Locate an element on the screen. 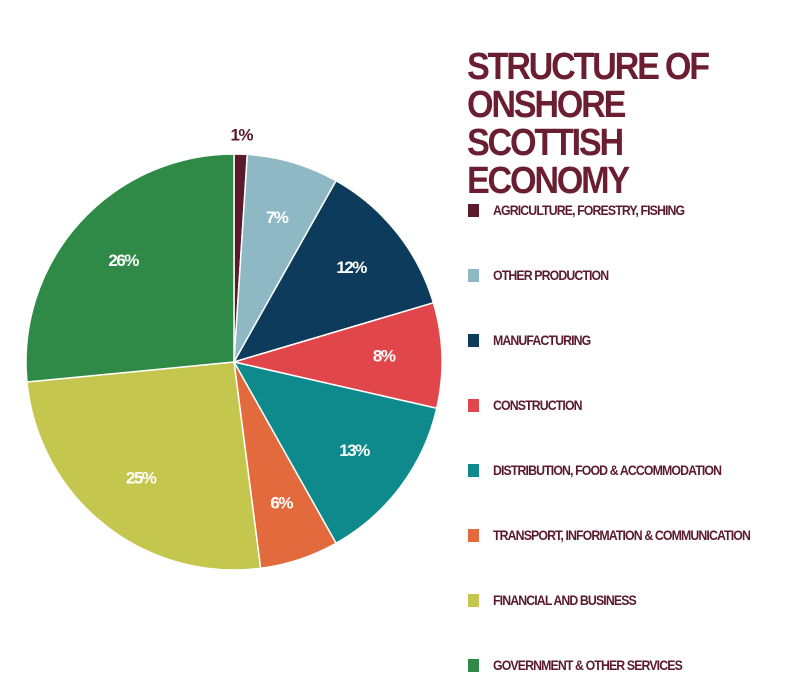  legend-label: DISTRIBUTION, FOOD & ACCOMMODATION is located at coordinates (607, 470).